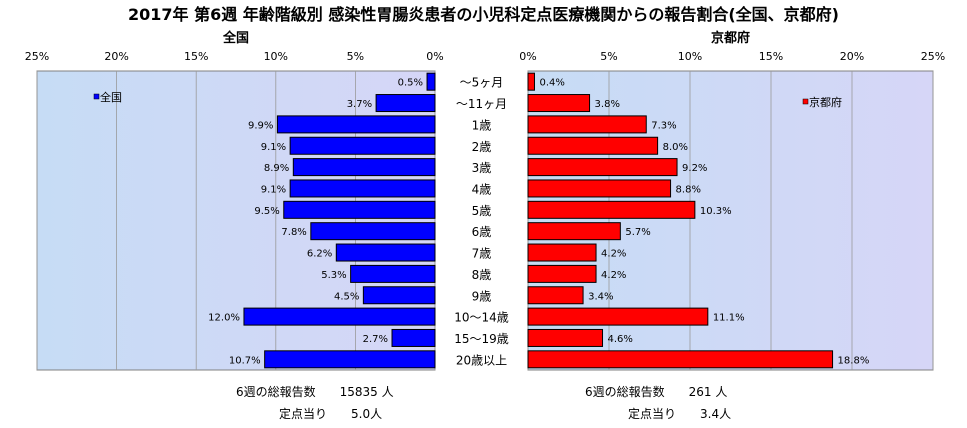 This screenshot has height=428, width=967. I want to click on category-label: 15～19歳, so click(481, 339).